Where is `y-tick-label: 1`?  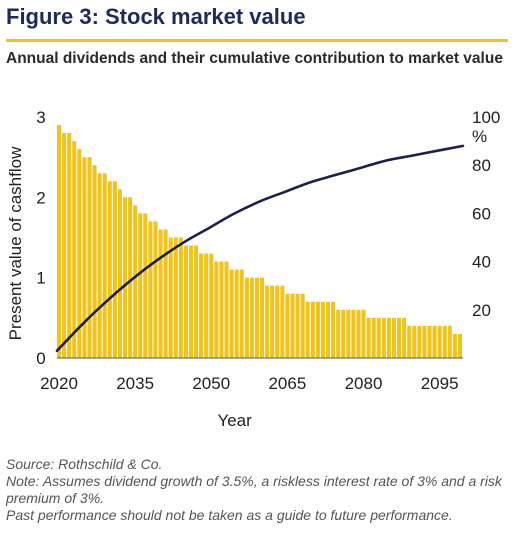
y-tick-label: 1 is located at coordinates (40, 278).